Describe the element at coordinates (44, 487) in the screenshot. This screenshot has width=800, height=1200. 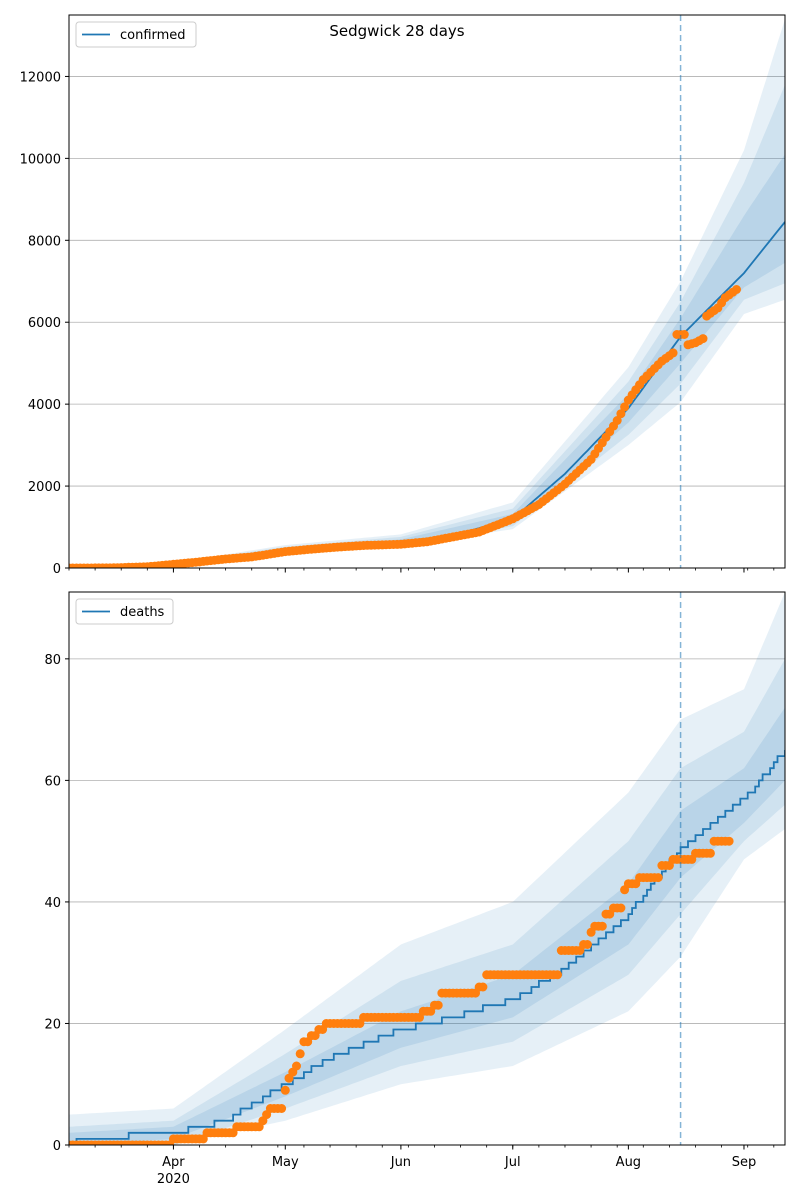
I see `y-tick-label: 2000` at that location.